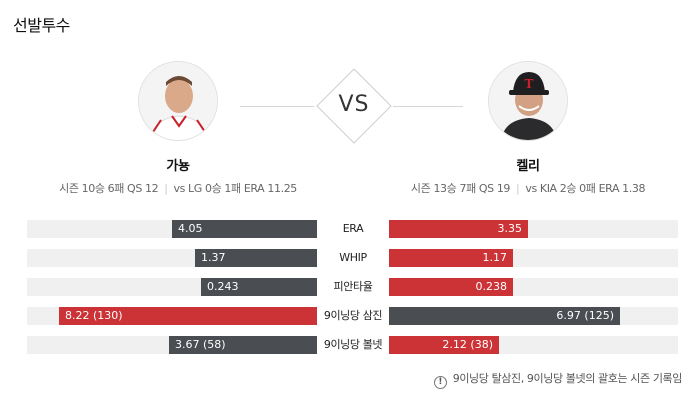 This screenshot has width=700, height=406. Describe the element at coordinates (458, 229) in the screenshot. I see `right-stat-bar: 3.35` at that location.